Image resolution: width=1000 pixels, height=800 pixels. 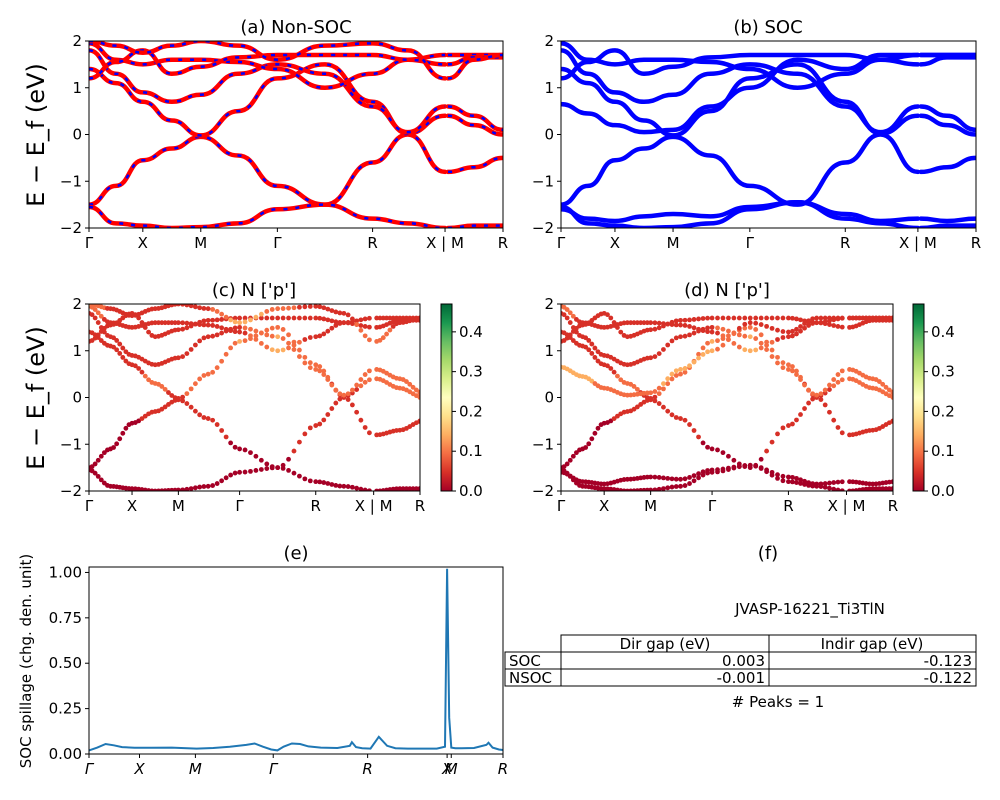 I want to click on panel-a-bands, so click(x=296, y=134).